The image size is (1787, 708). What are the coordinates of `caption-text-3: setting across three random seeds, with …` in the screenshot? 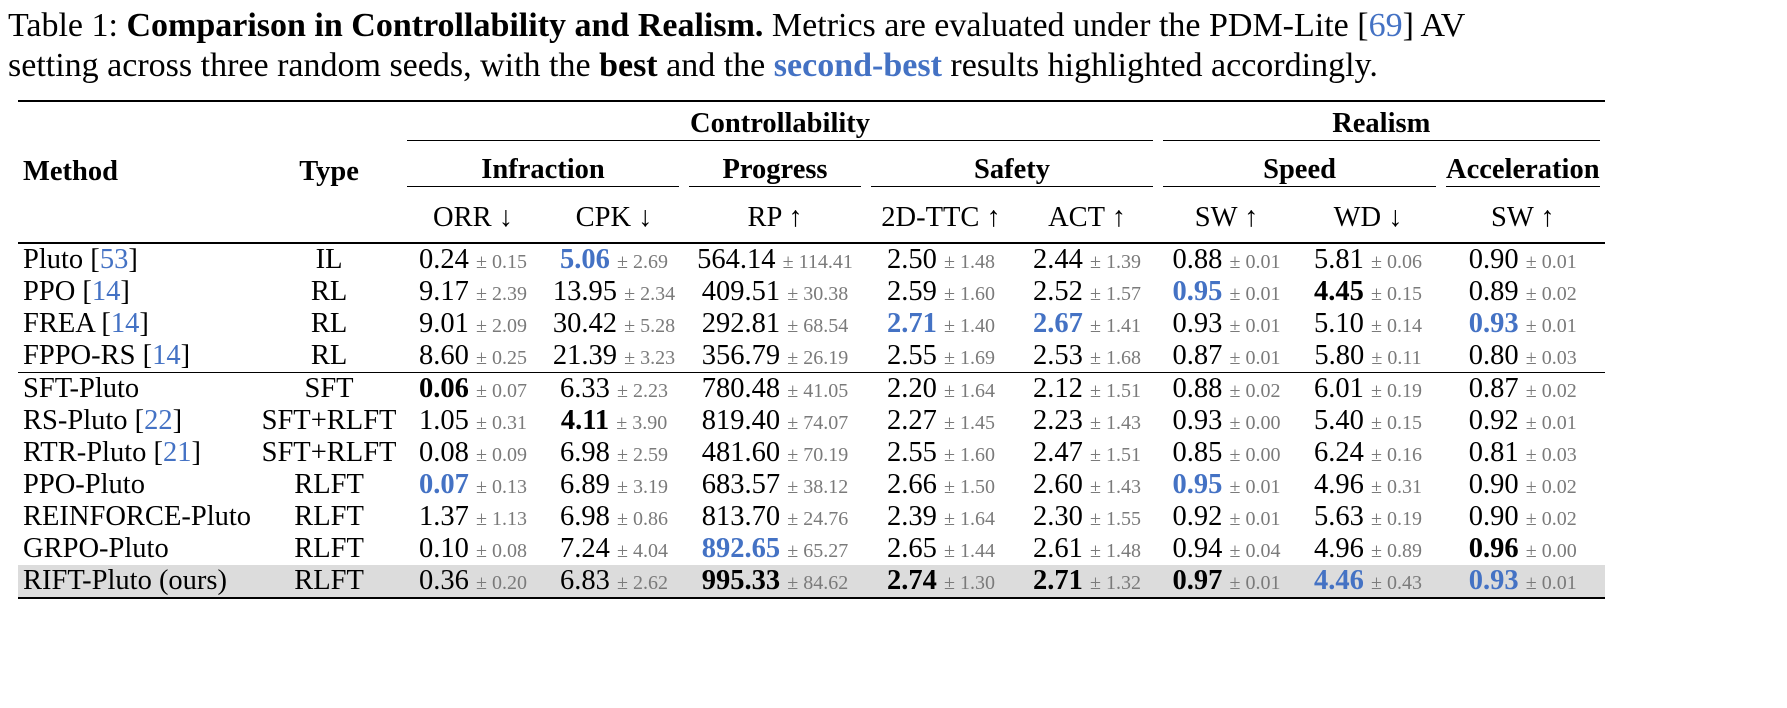 It's located at (304, 65).